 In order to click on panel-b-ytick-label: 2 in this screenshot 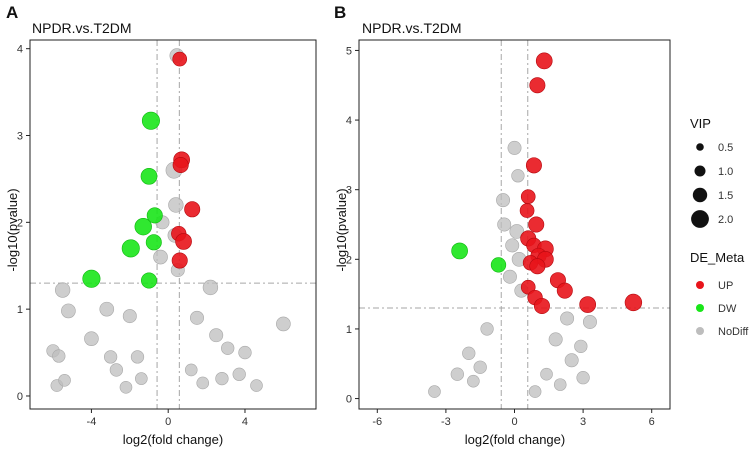, I will do `click(349, 260)`.